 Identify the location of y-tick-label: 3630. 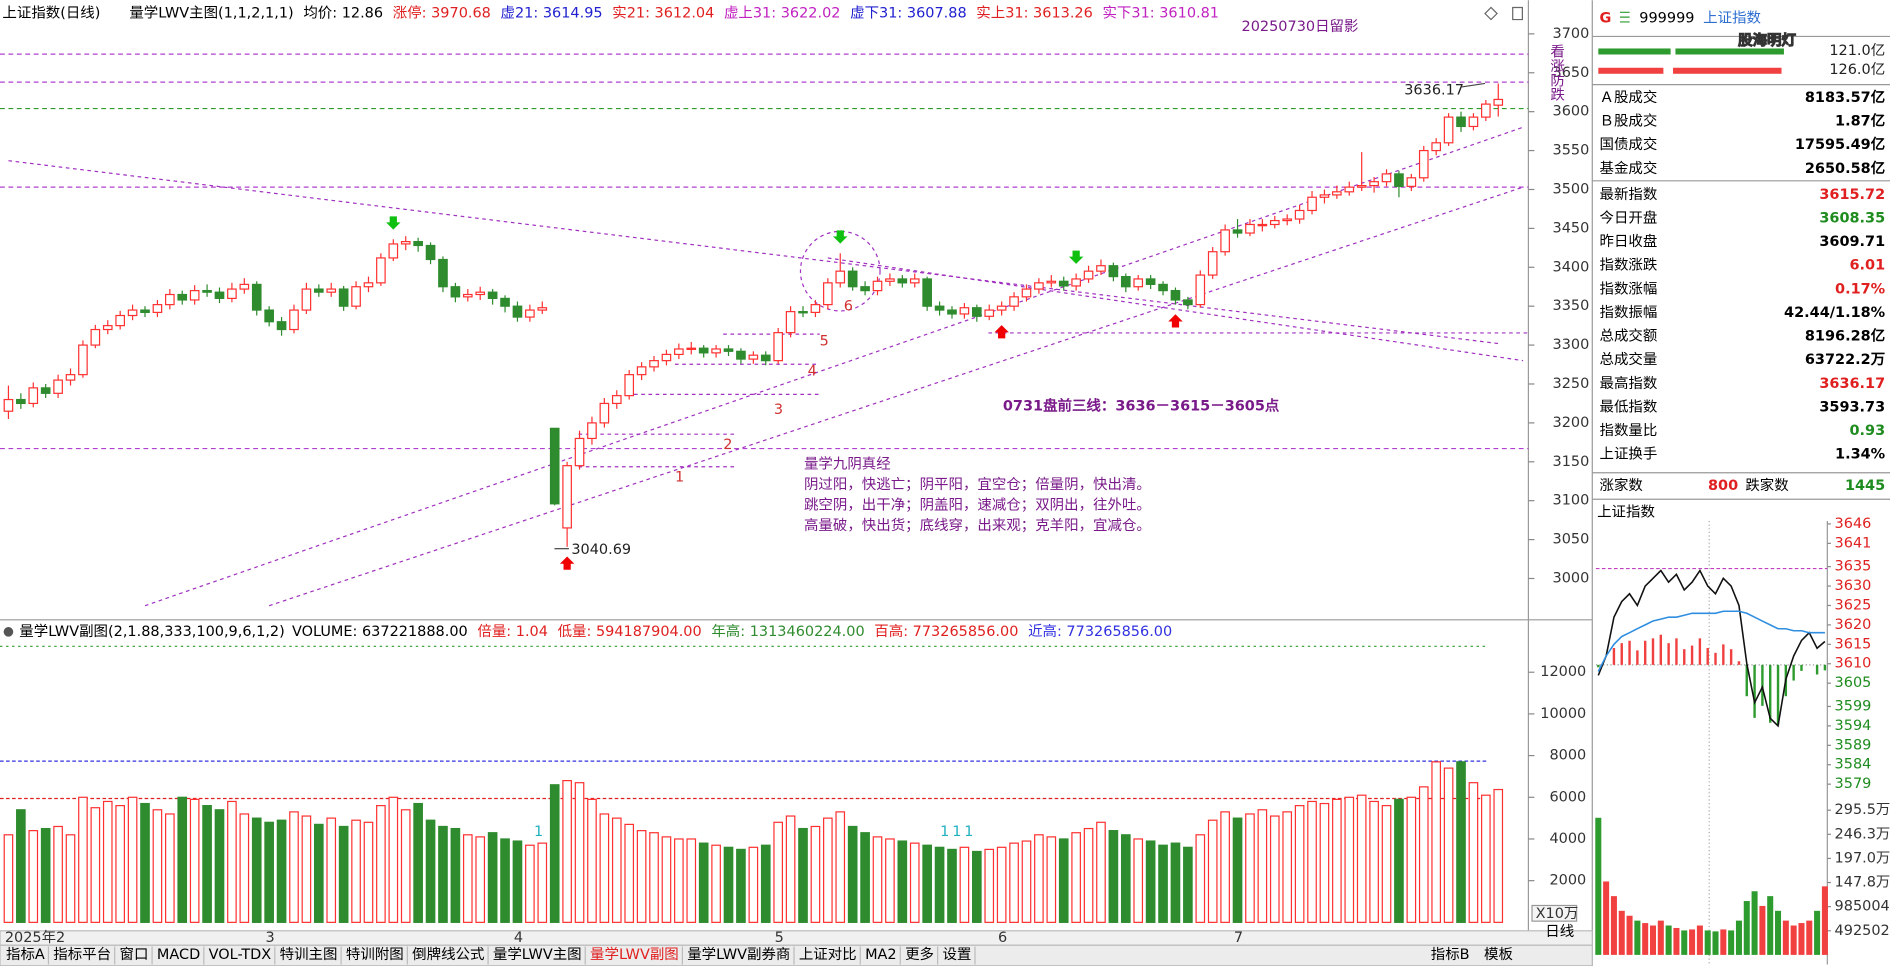
(1853, 586).